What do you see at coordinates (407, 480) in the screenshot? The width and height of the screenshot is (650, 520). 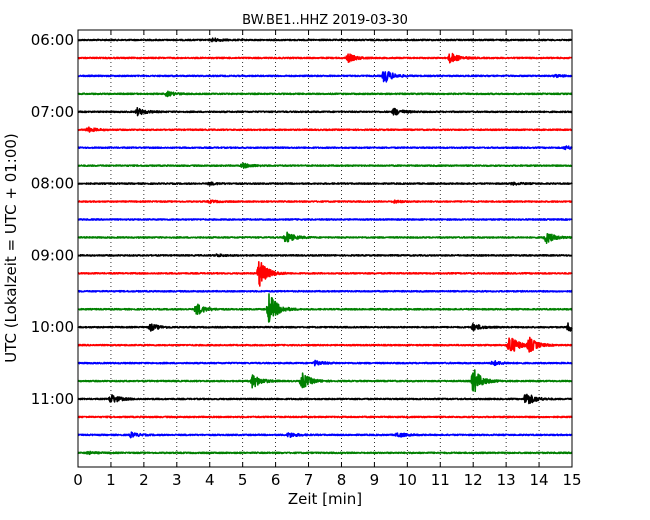 I see `x-tick-label: 10` at bounding box center [407, 480].